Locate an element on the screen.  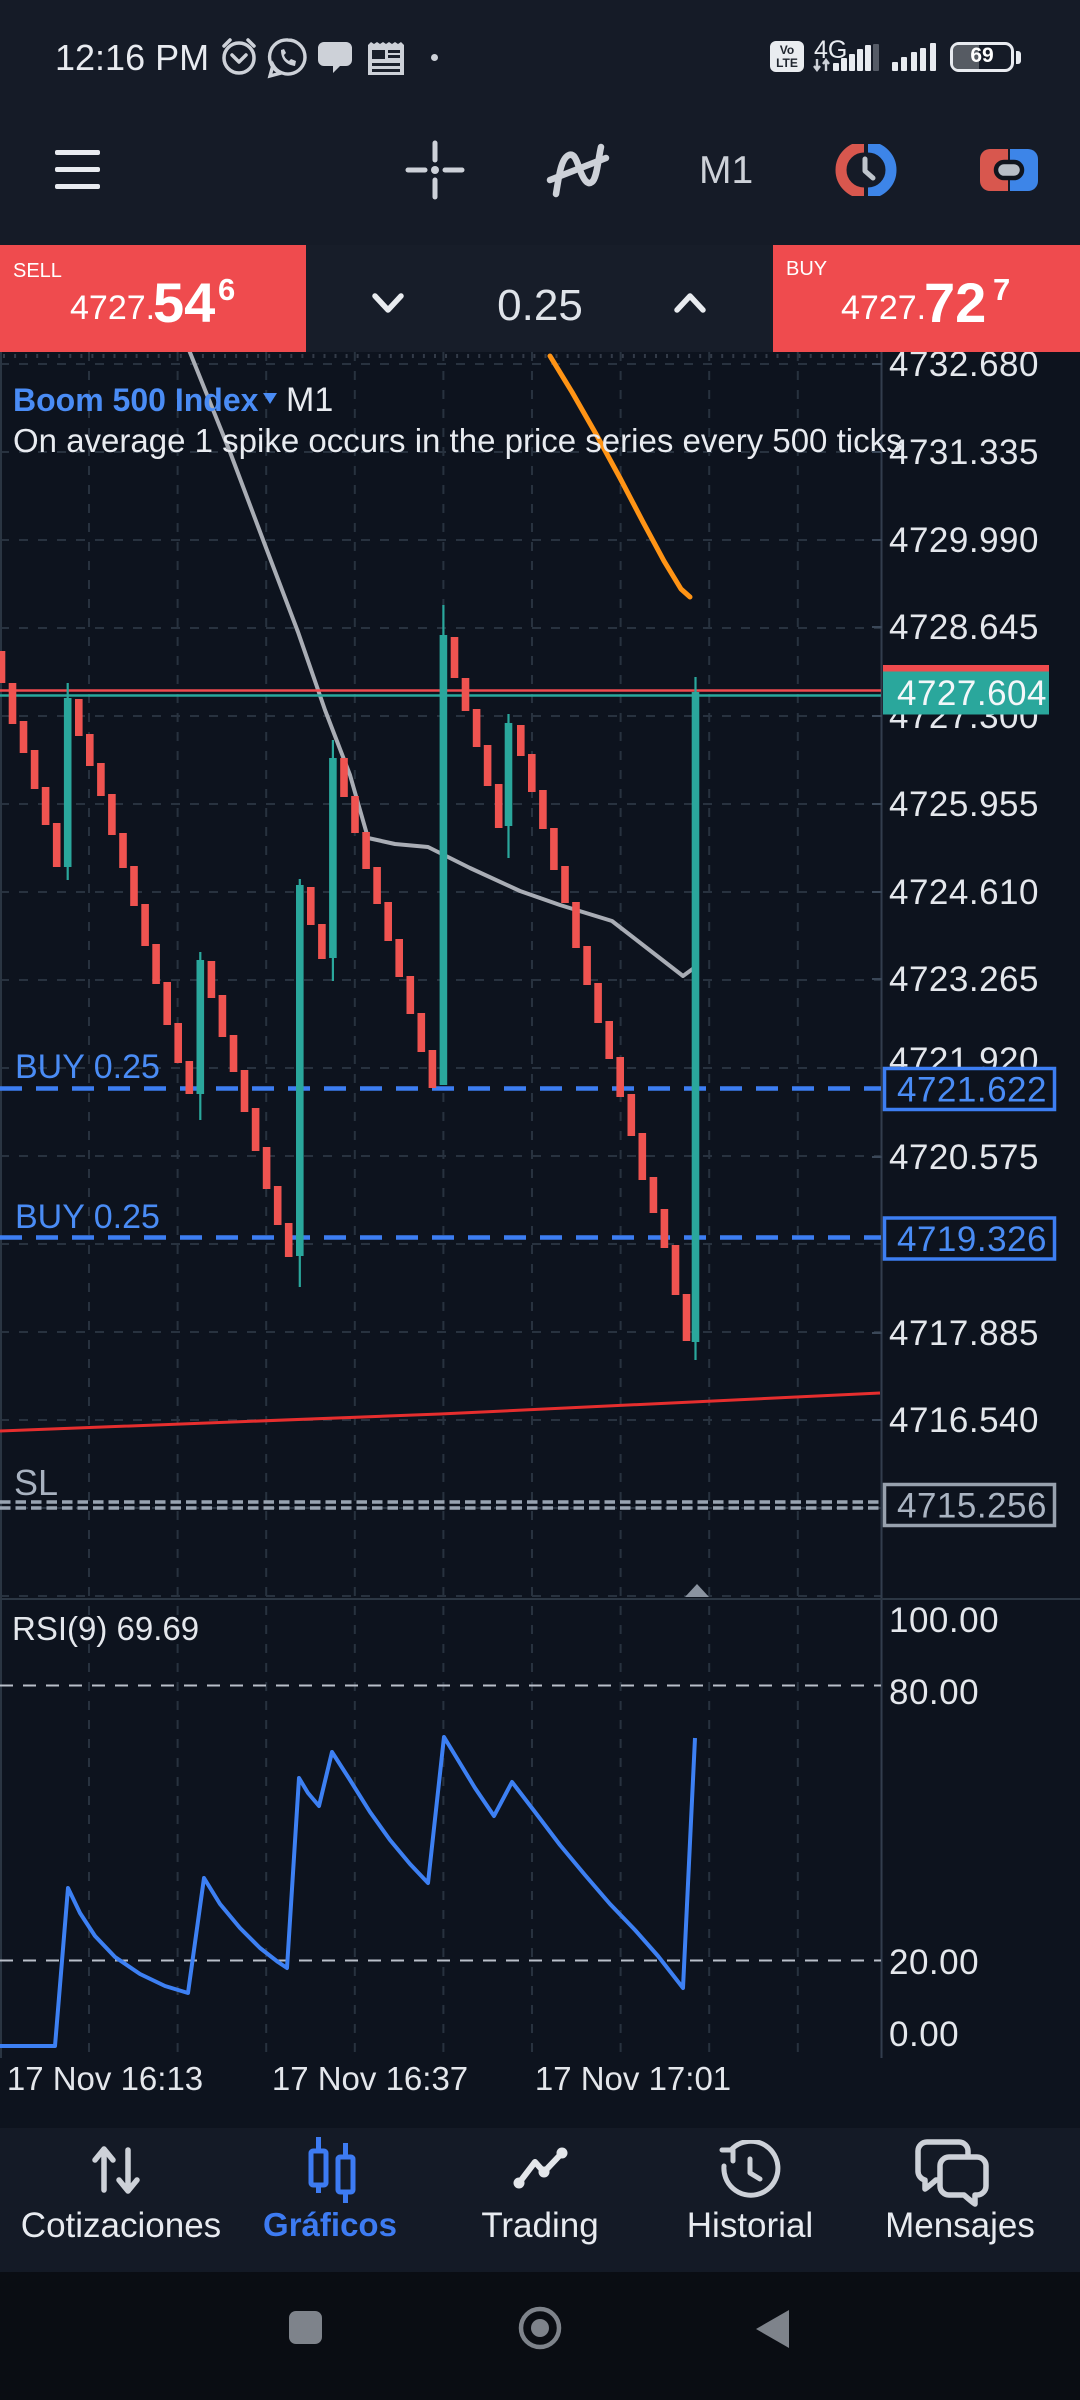
svg-text: 4729.990 is located at coordinates (964, 540).